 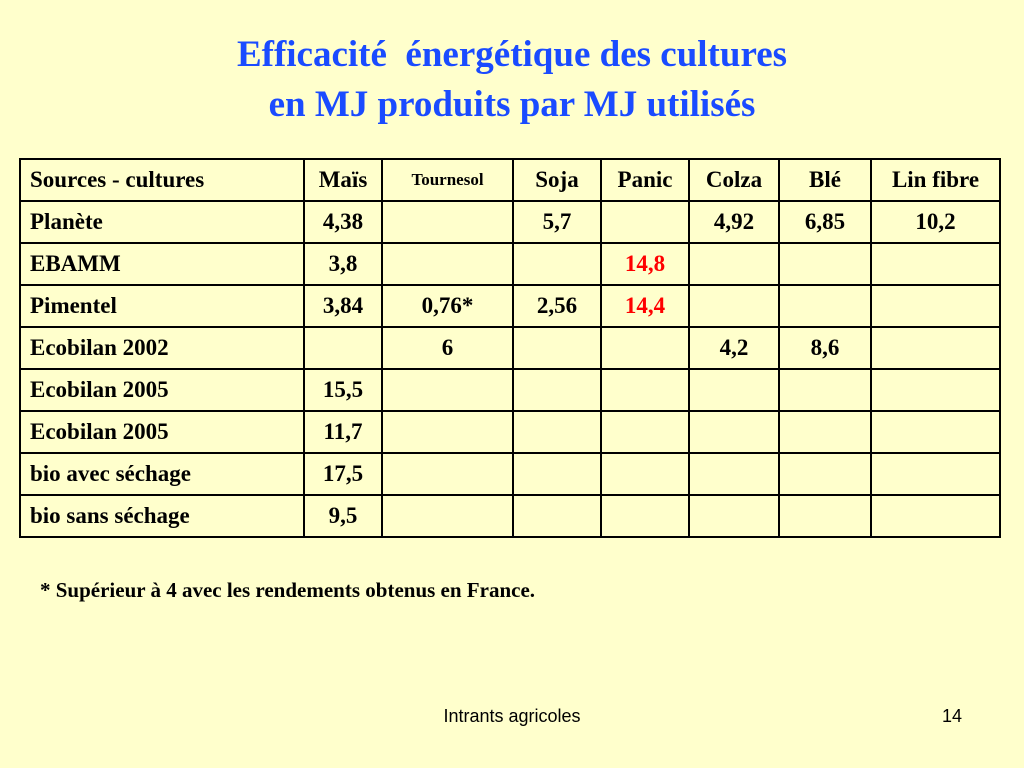 I want to click on table-cell: 4,38, so click(x=343, y=222).